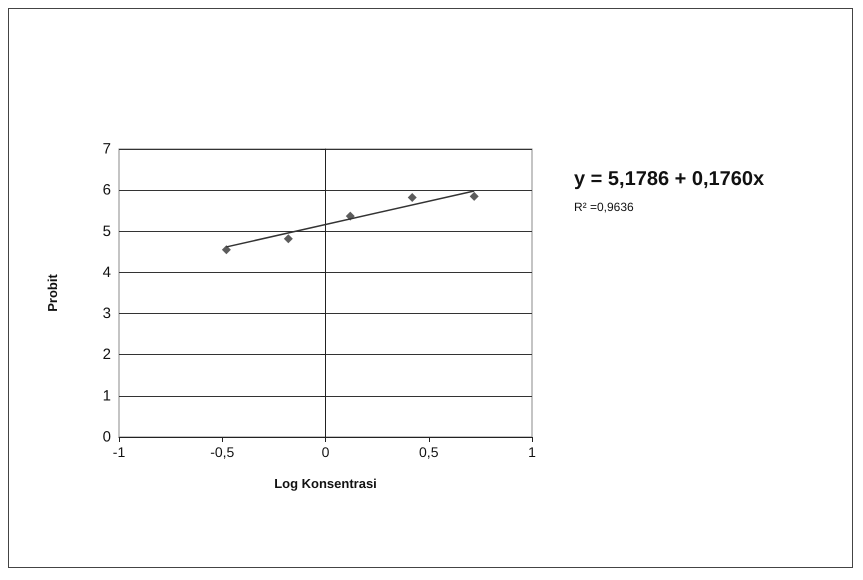 This screenshot has height=580, width=863. I want to click on y-tick-label: 4, so click(106, 272).